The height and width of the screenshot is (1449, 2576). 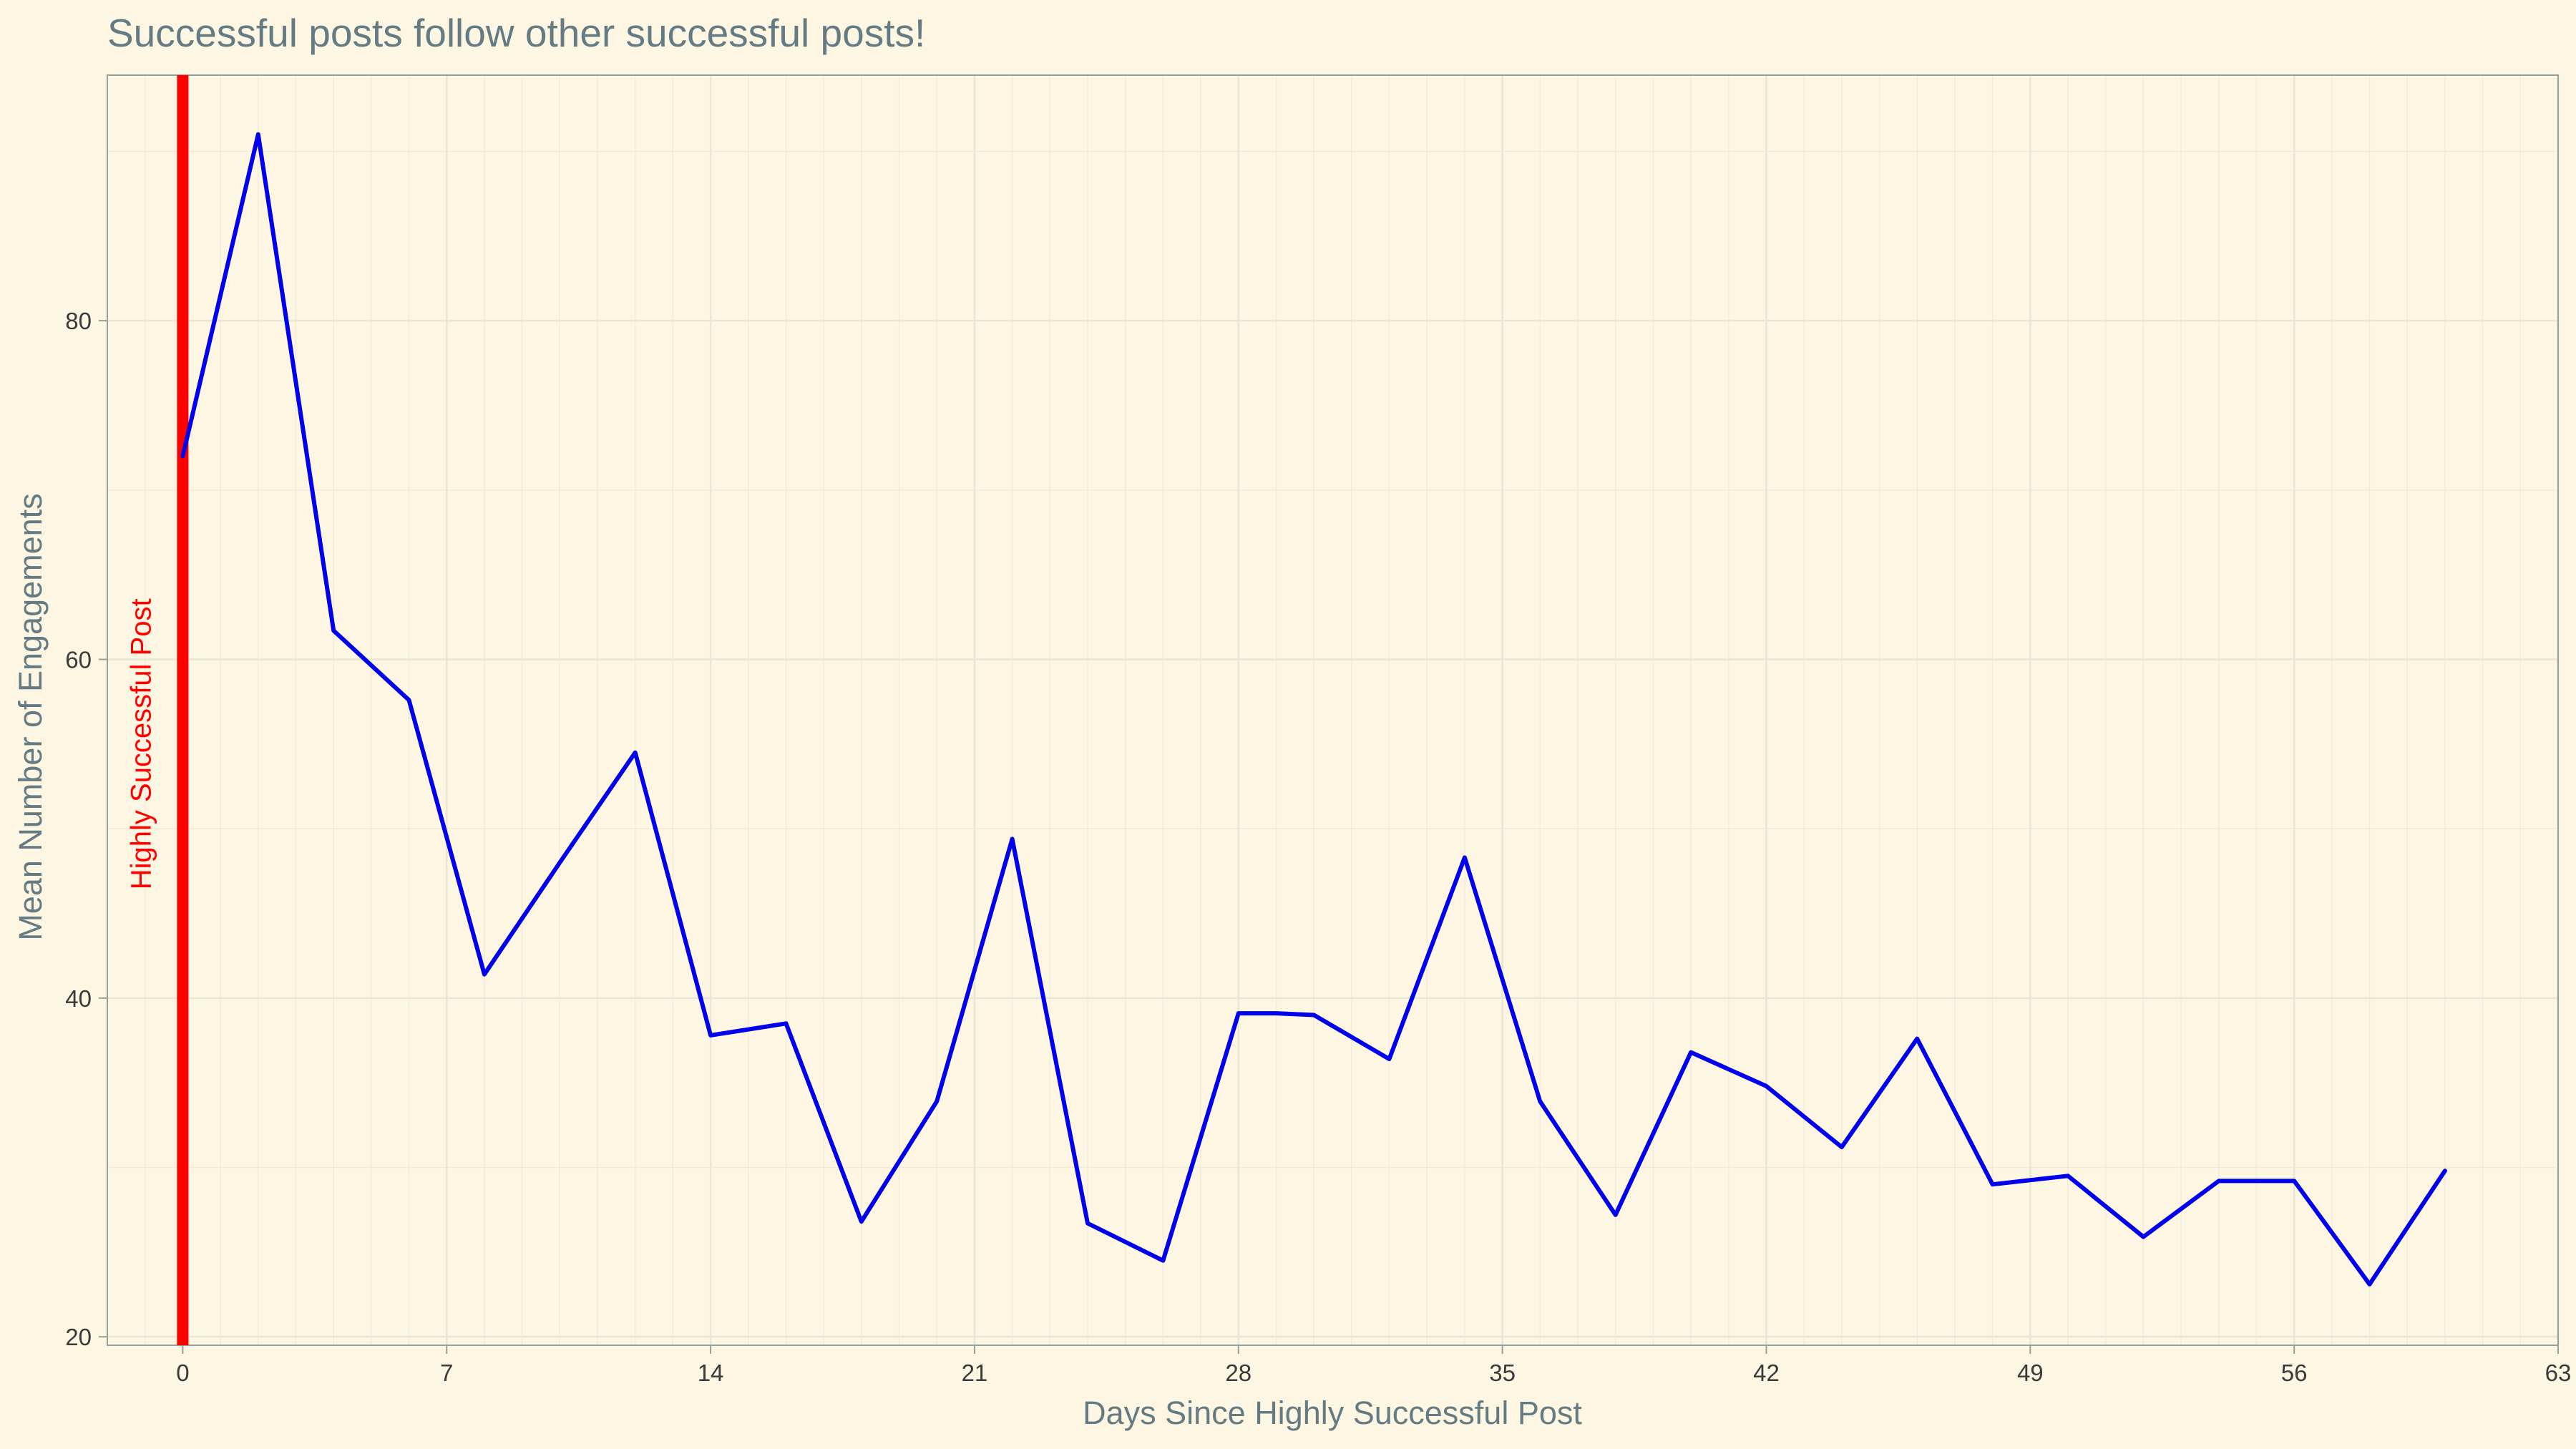 I want to click on x-axis-label: Days Since Highly Successful Post, so click(x=1332, y=1413).